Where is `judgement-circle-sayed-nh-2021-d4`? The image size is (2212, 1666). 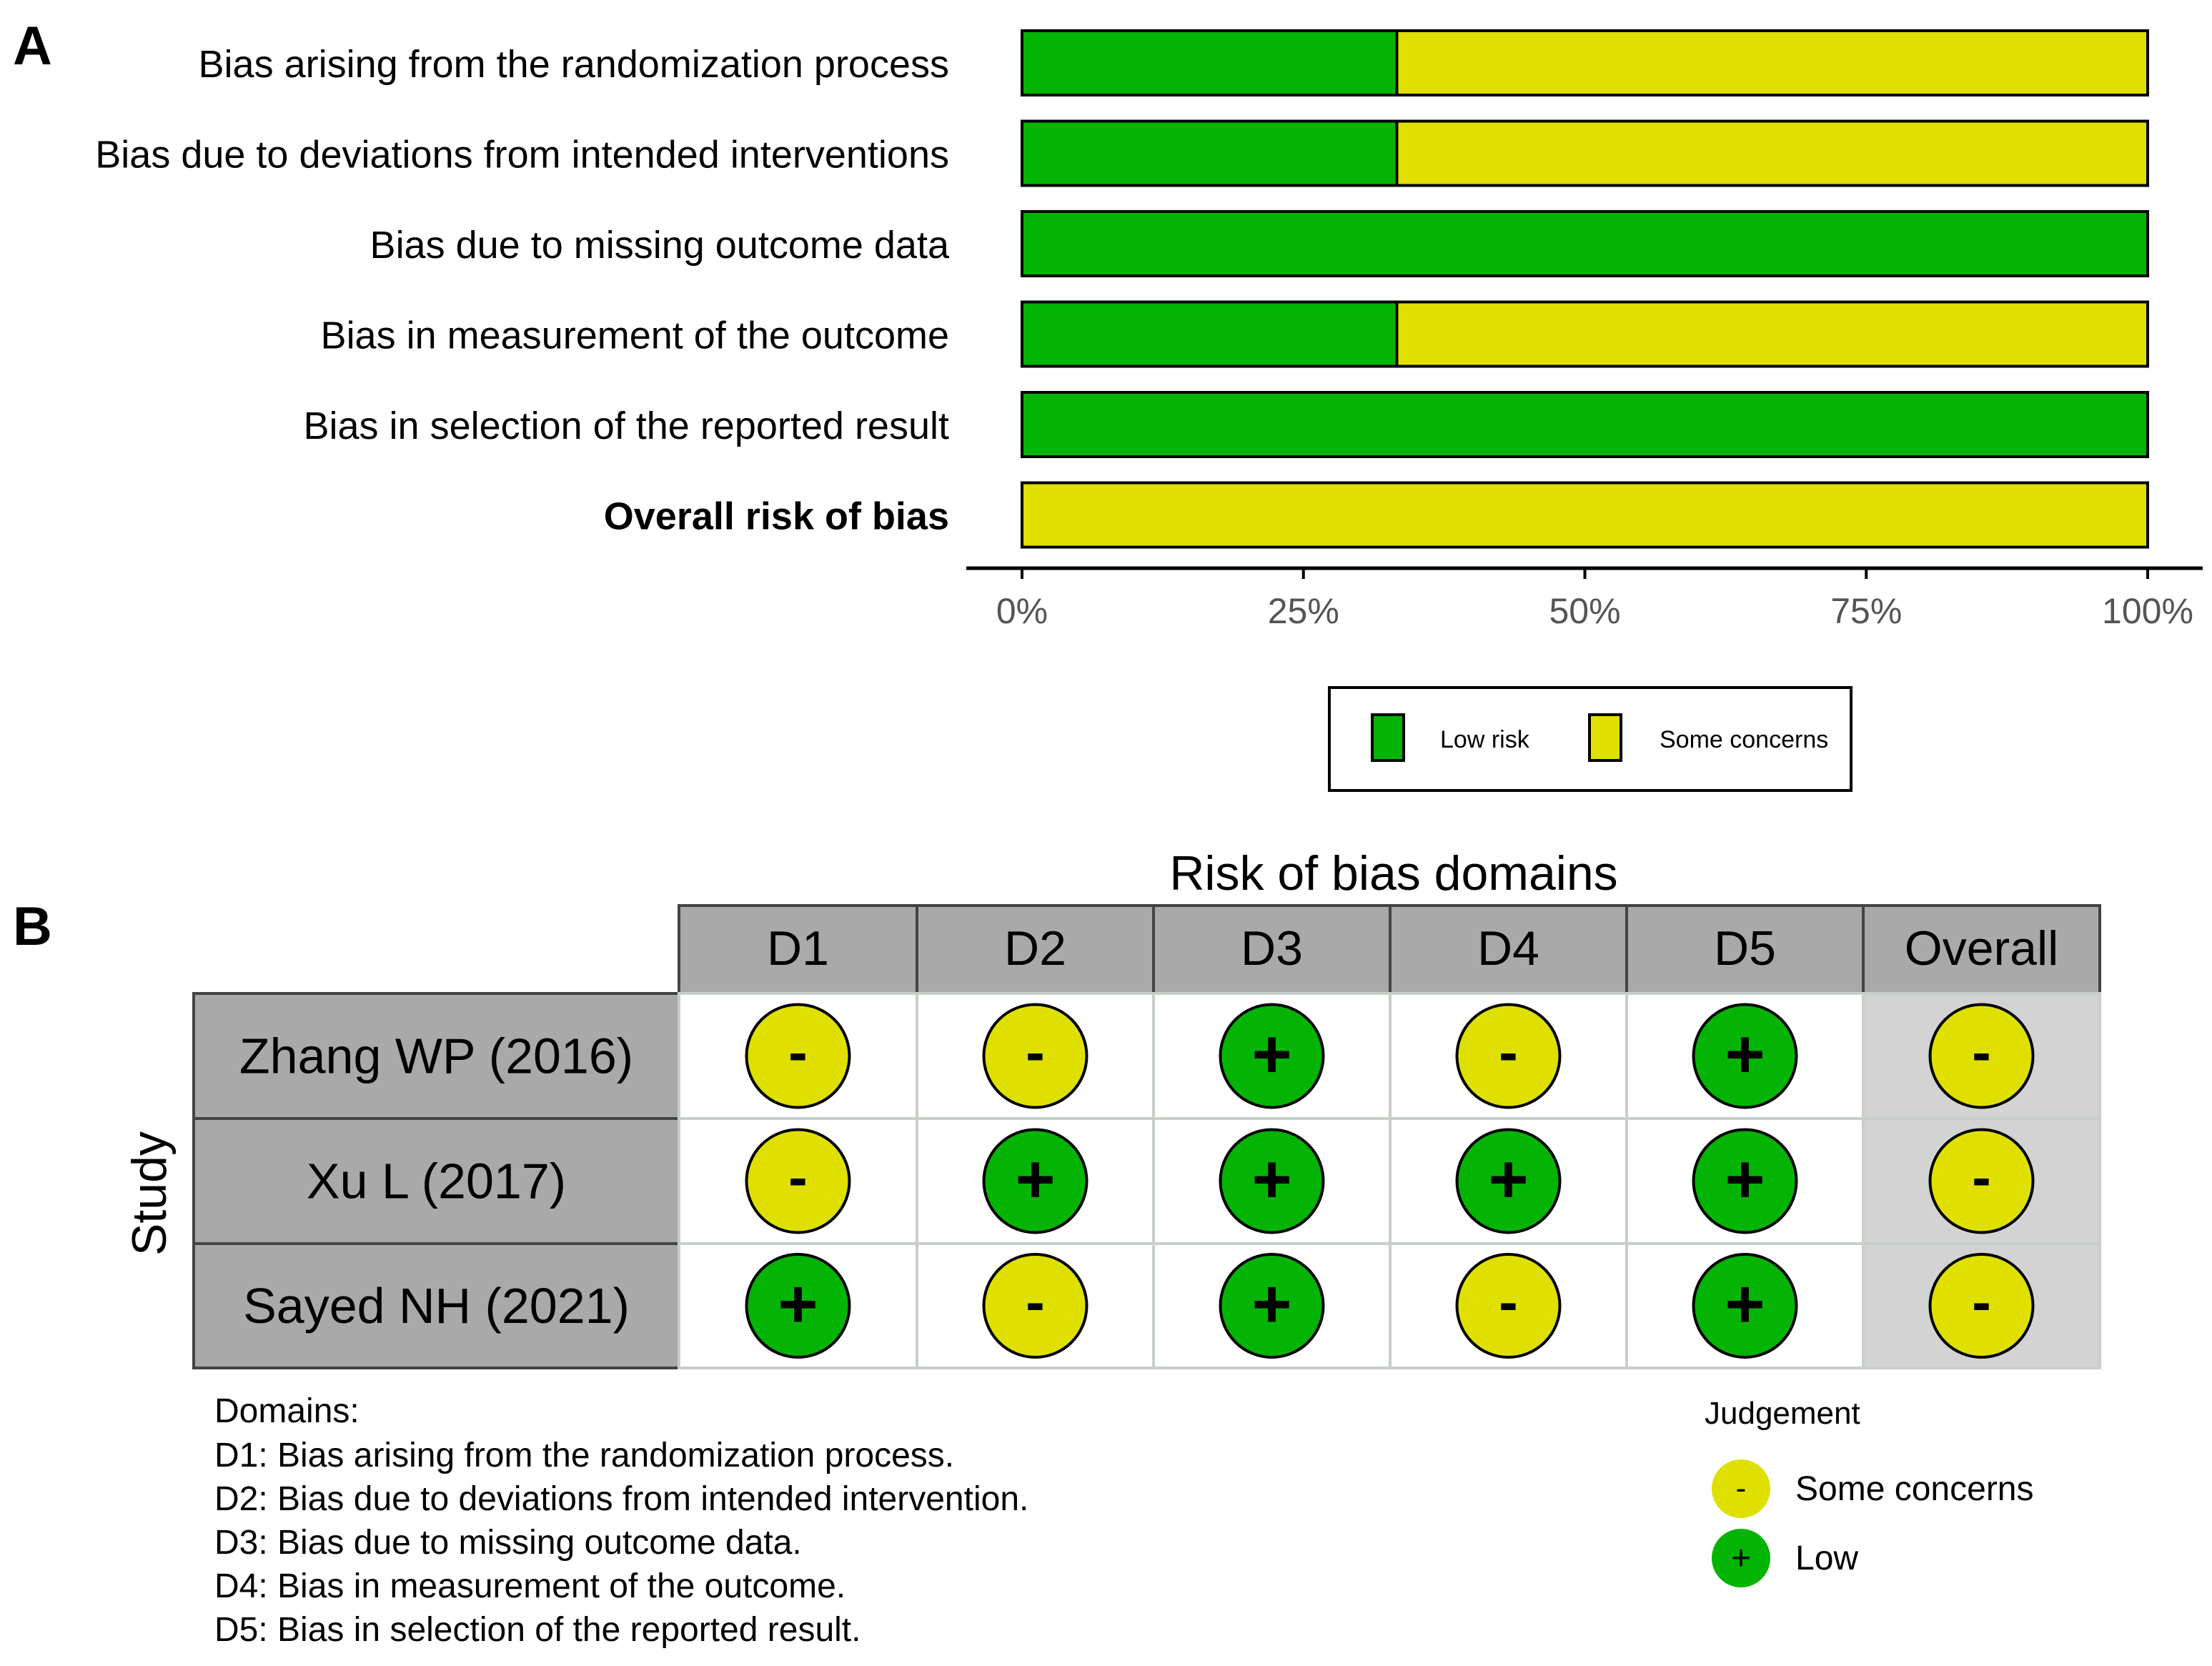 judgement-circle-sayed-nh-2021-d4 is located at coordinates (1508, 1306).